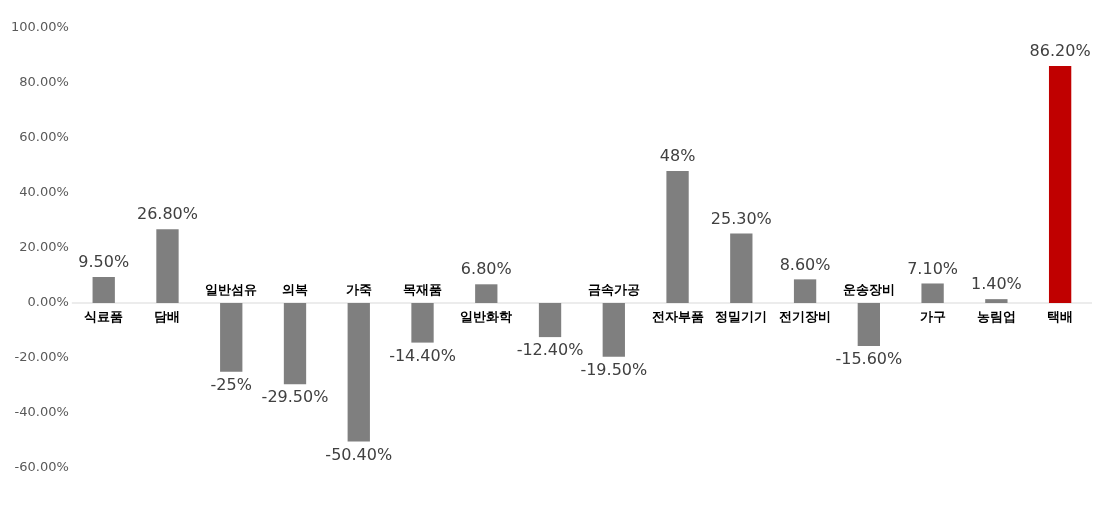 Image resolution: width=1110 pixels, height=506 pixels. What do you see at coordinates (486, 316) in the screenshot?
I see `x-tick-label: 일반화학` at bounding box center [486, 316].